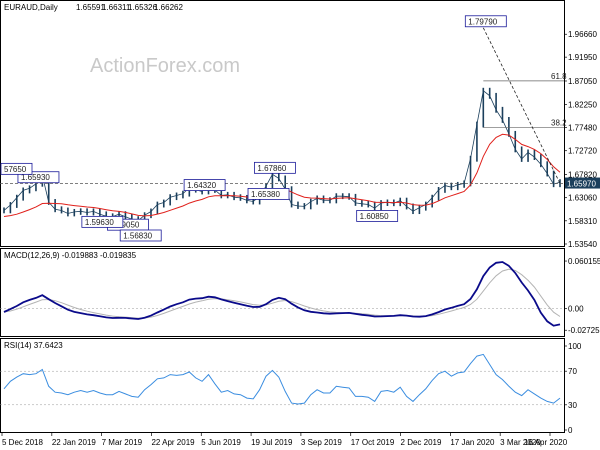 The image size is (600, 450). What do you see at coordinates (173, 442) in the screenshot?
I see `x-tick-label: 22 Apr 2019` at bounding box center [173, 442].